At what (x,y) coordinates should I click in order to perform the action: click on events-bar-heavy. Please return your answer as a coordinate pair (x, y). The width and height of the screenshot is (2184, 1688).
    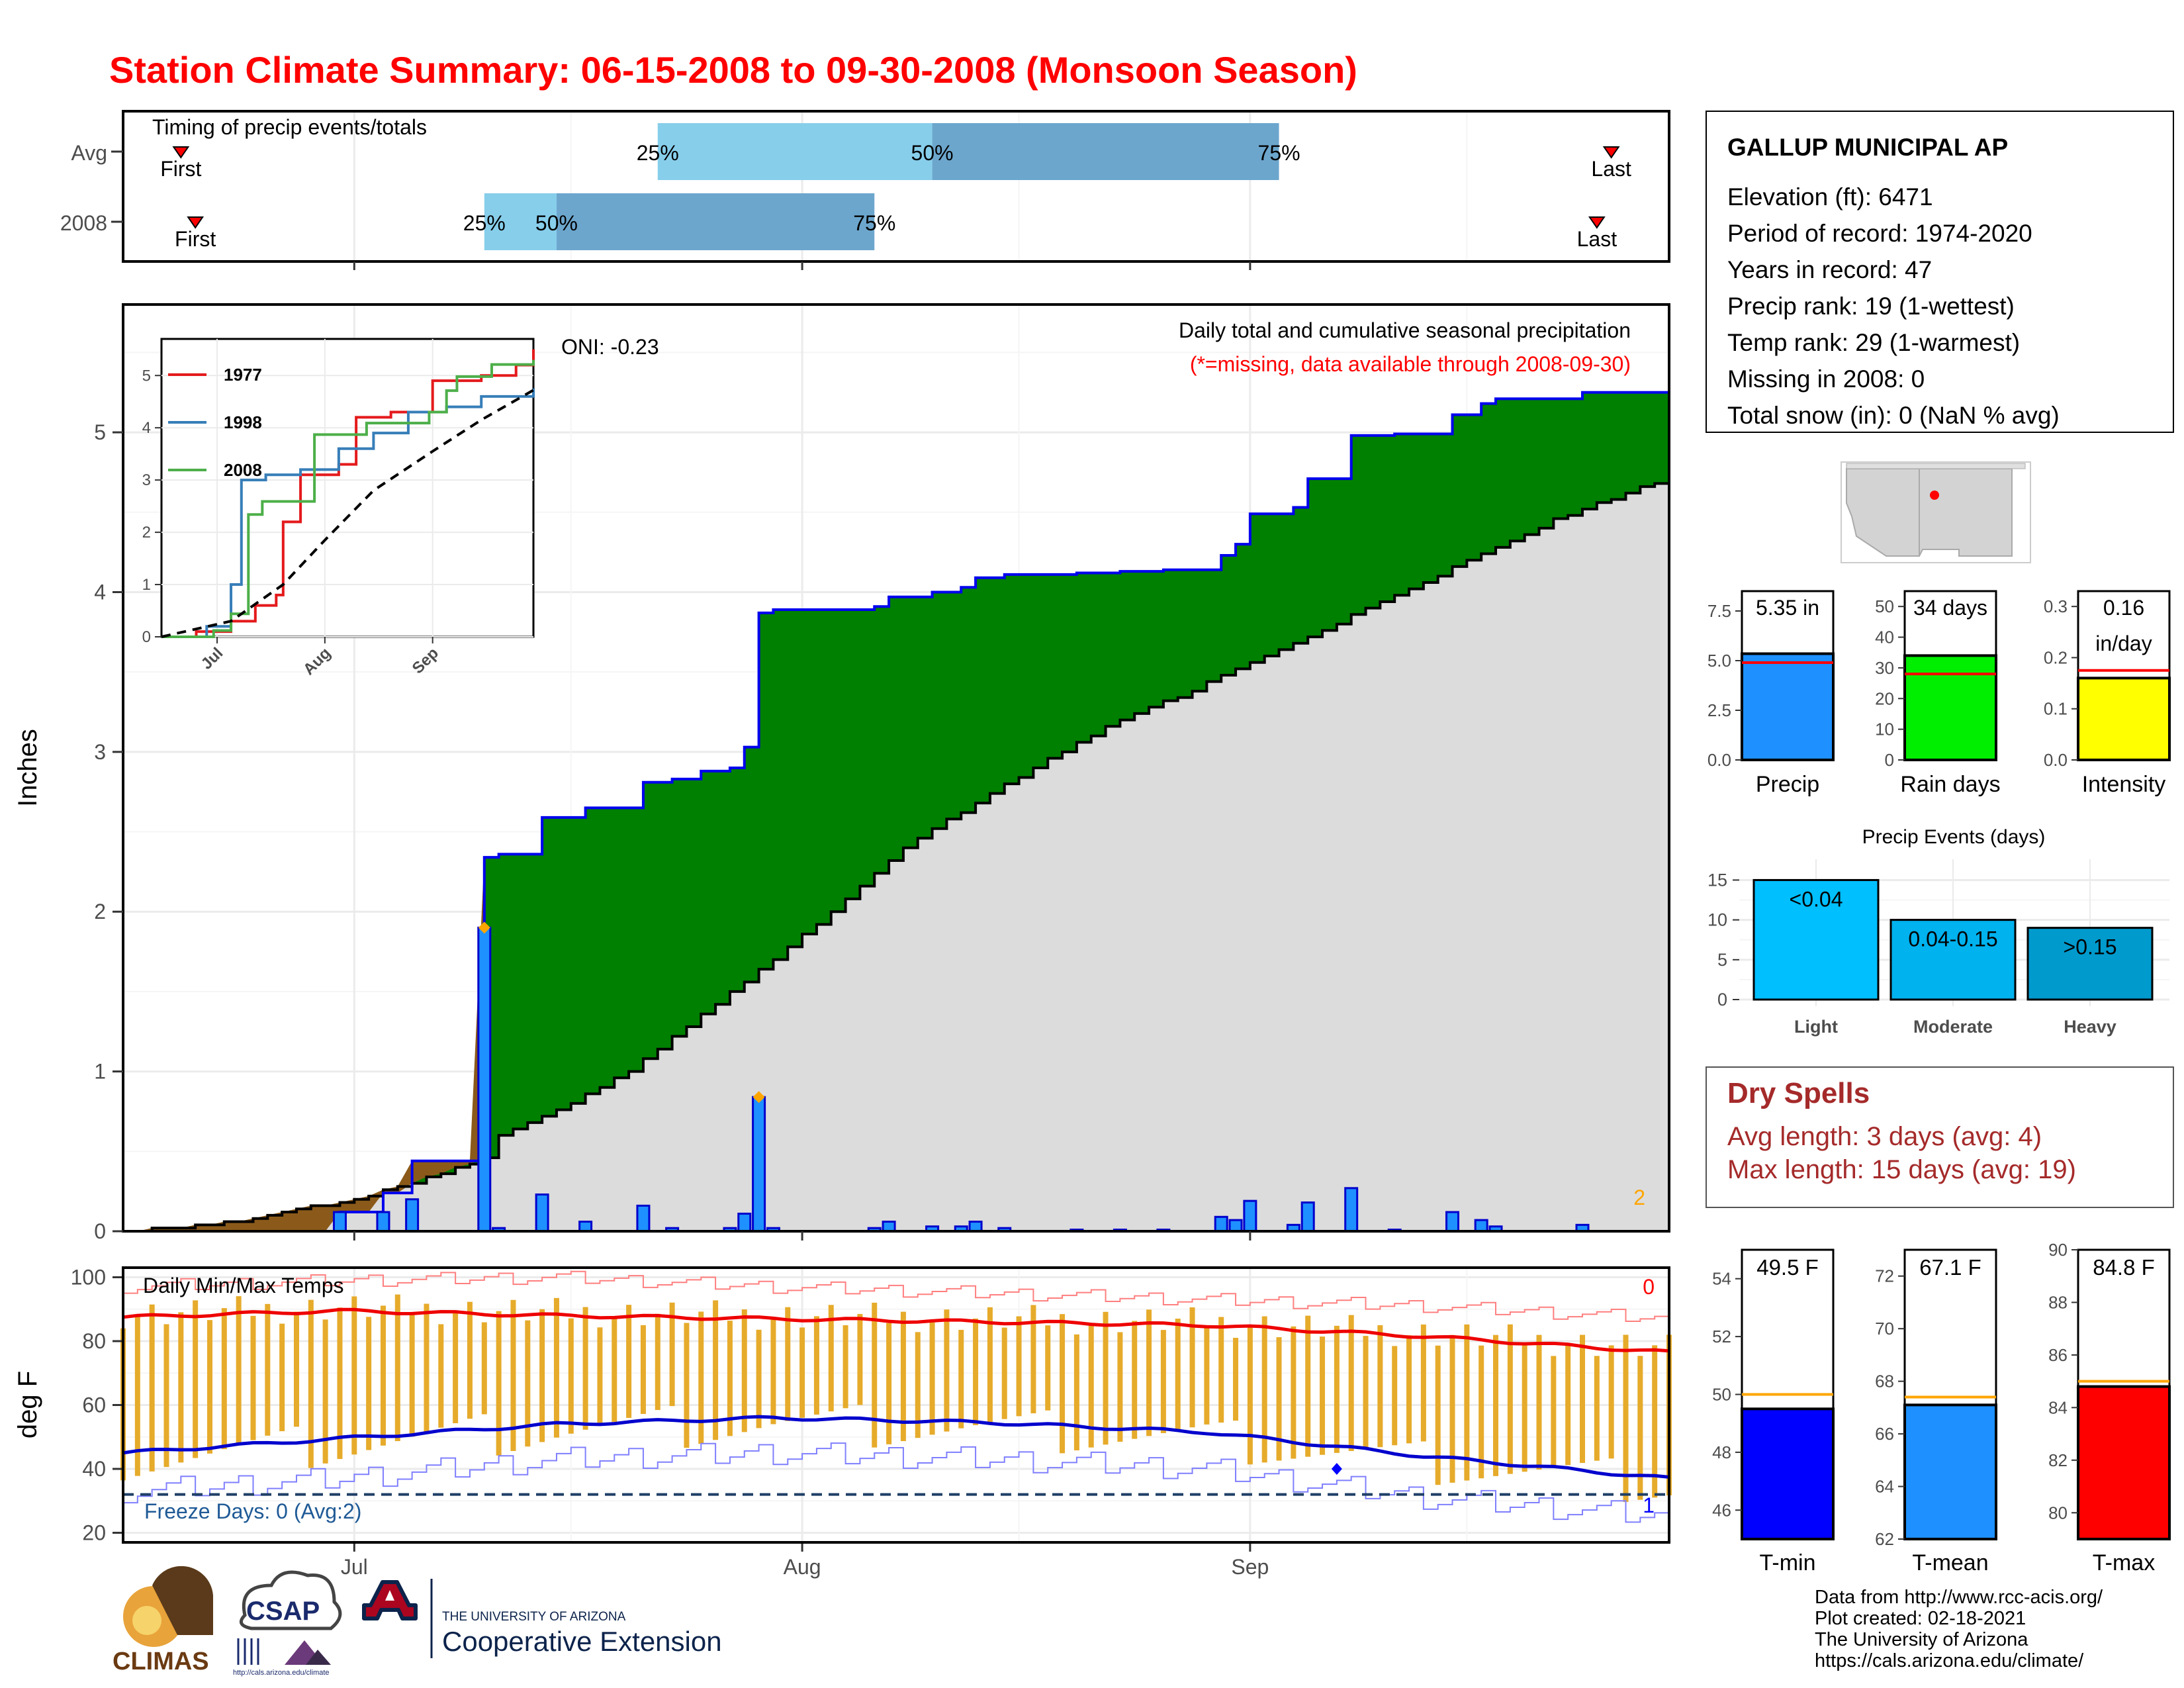
    Looking at the image, I should click on (2090, 964).